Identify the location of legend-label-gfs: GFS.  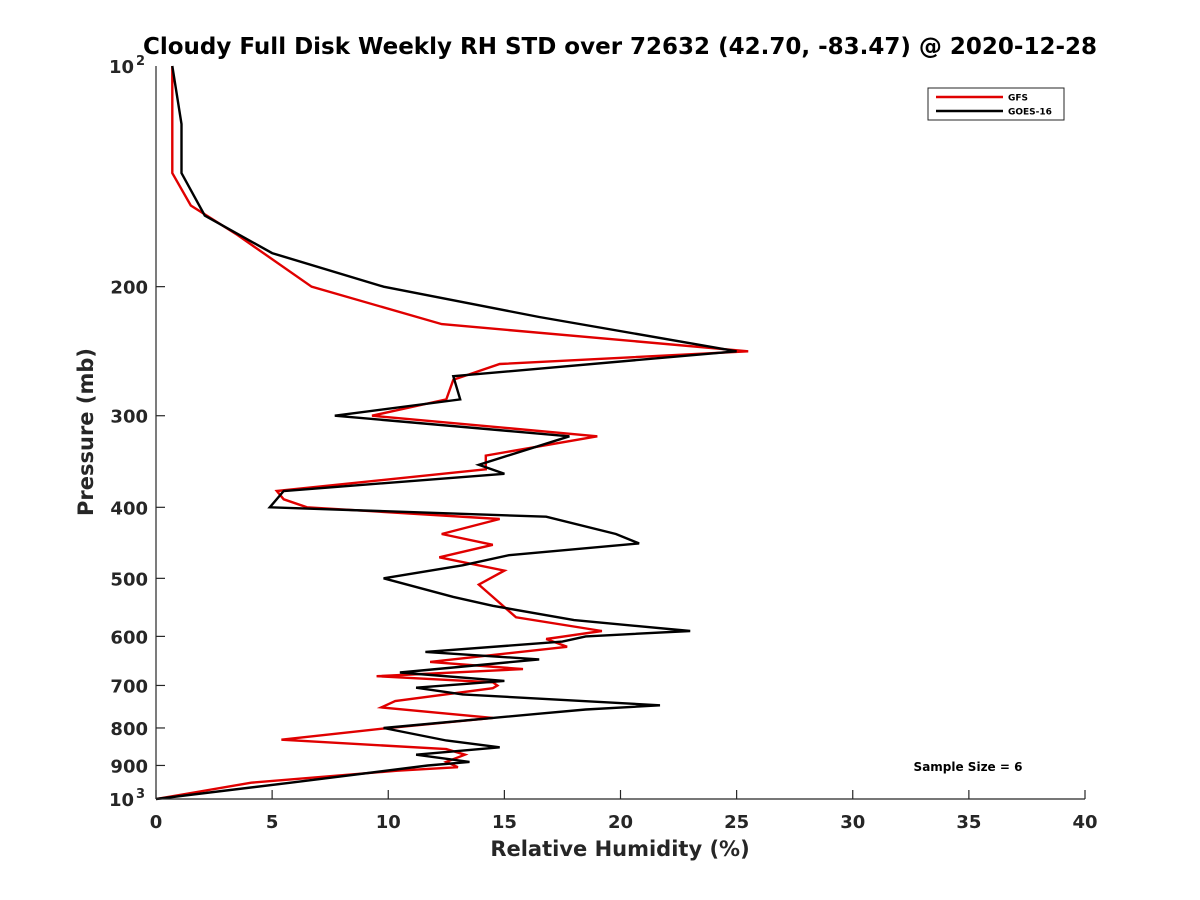
(1018, 99).